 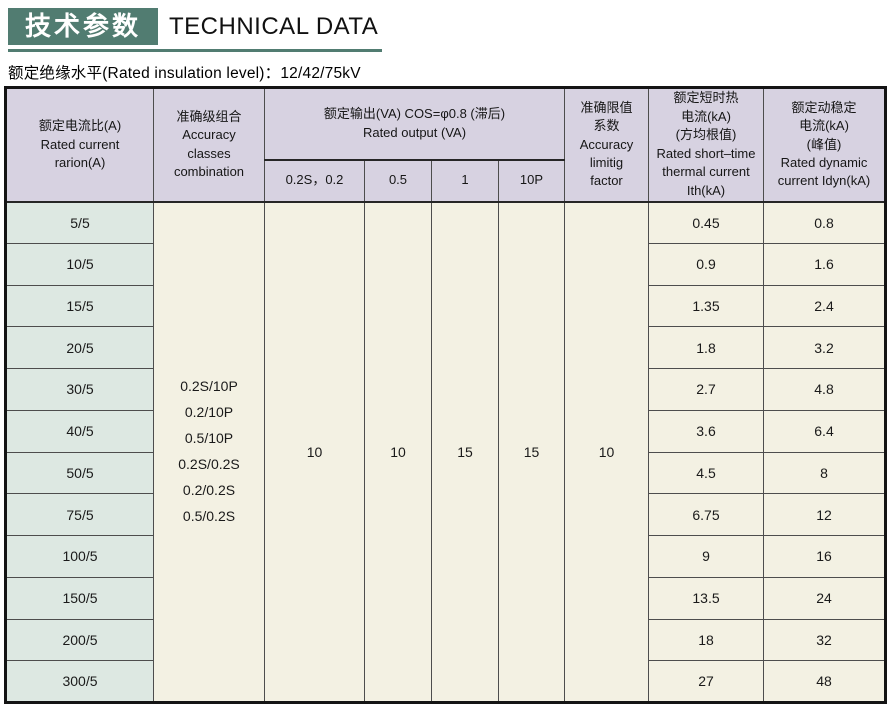 I want to click on thermal-cell: 0.9, so click(x=706, y=264).